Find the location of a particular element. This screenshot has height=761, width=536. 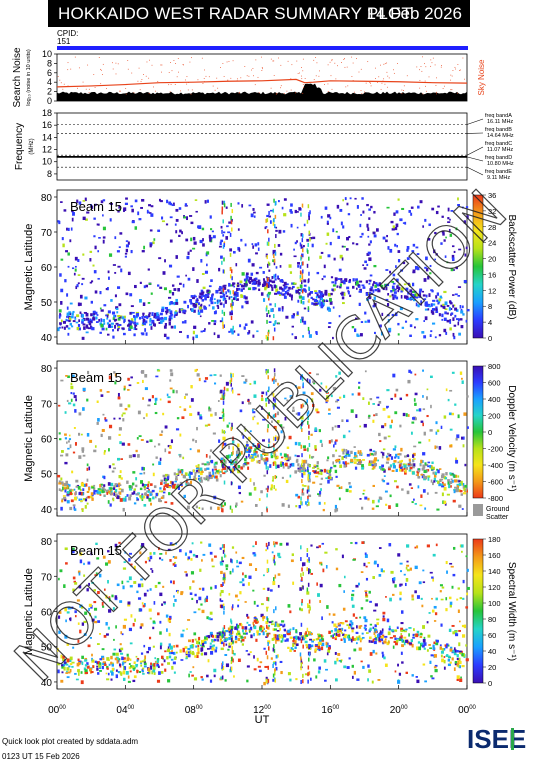

lat-ytick-label: 80 is located at coordinates (47, 369).